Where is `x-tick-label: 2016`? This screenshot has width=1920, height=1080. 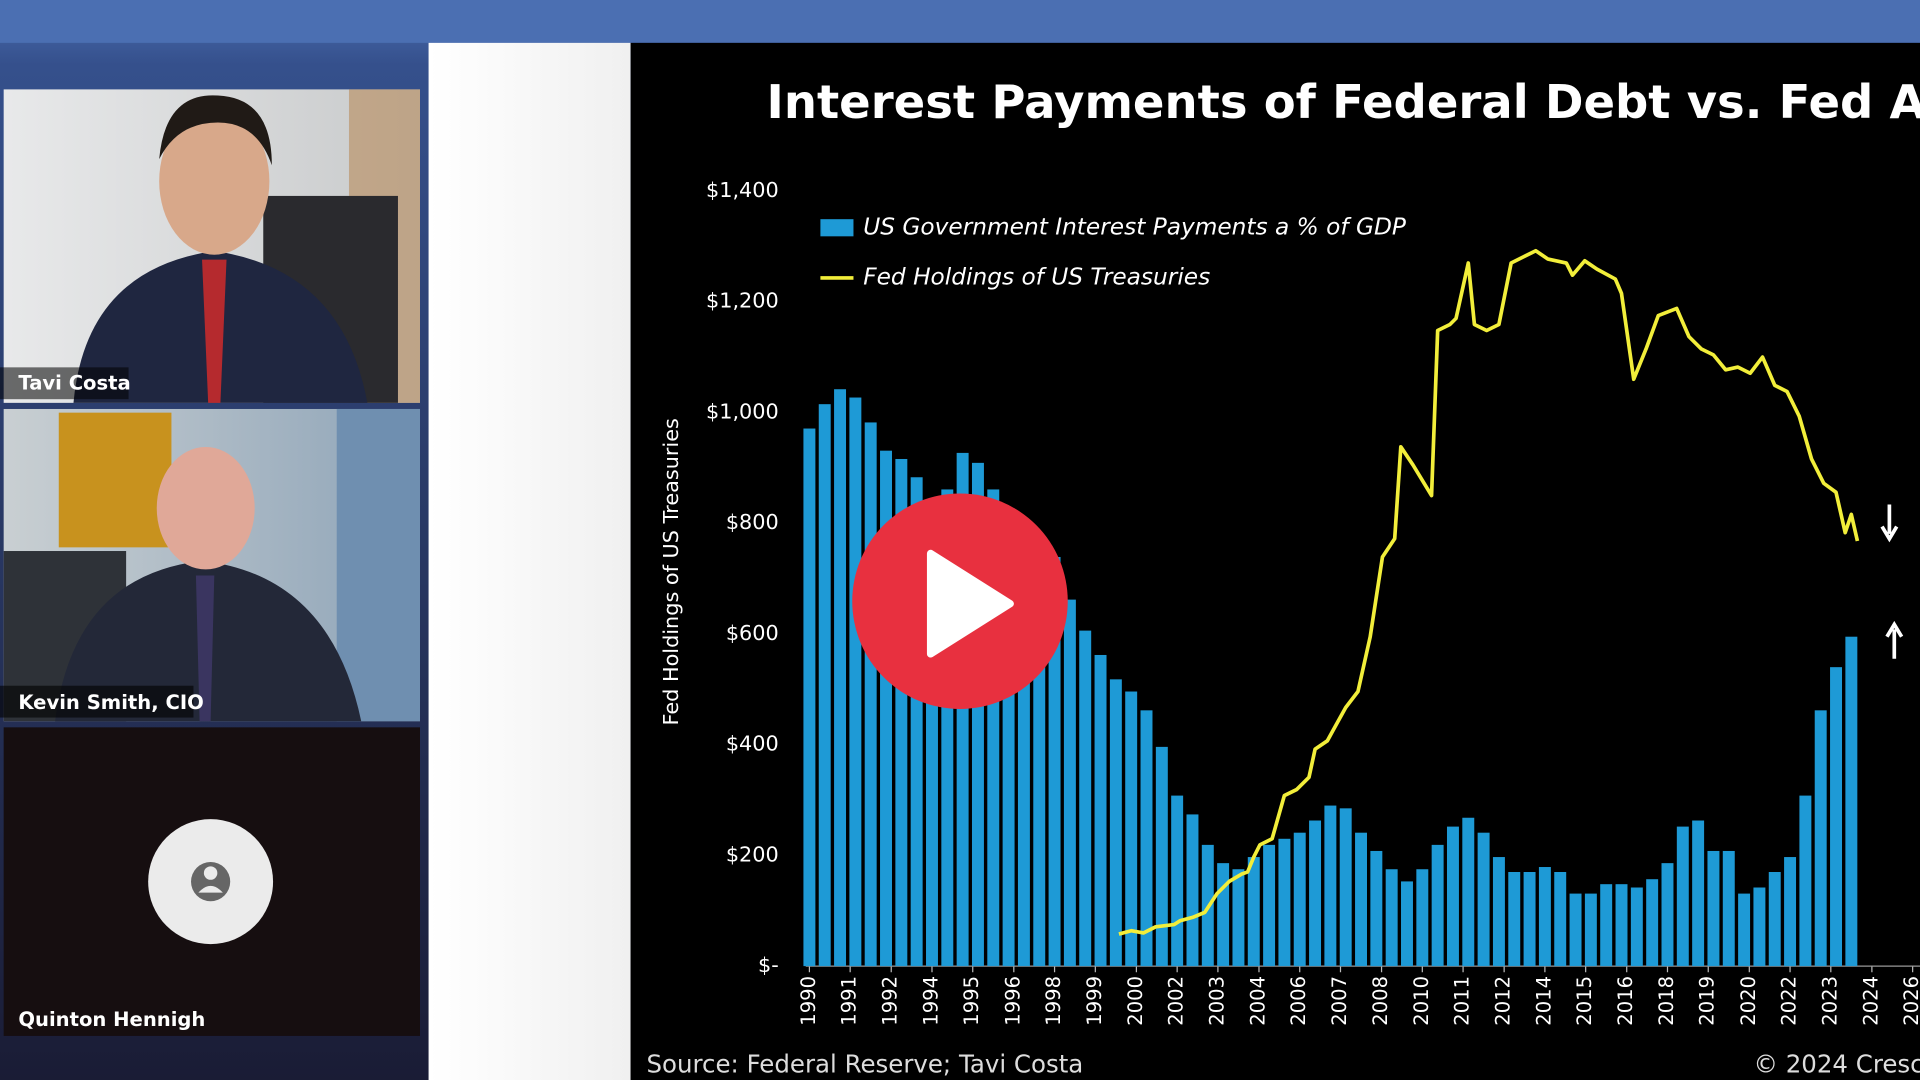 x-tick-label: 2016 is located at coordinates (1625, 1001).